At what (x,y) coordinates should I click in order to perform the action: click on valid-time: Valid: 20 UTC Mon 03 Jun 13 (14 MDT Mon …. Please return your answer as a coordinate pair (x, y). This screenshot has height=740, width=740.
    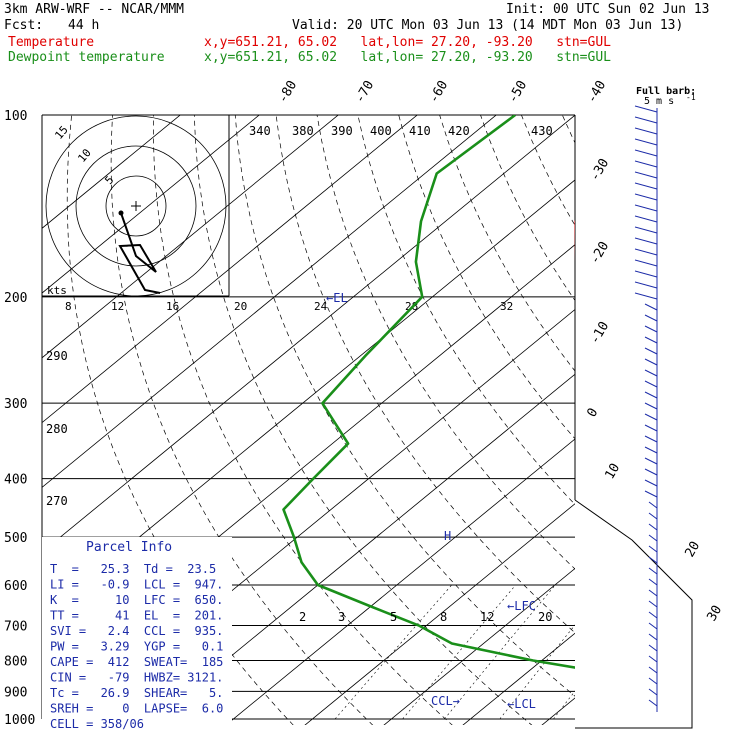
    Looking at the image, I should click on (488, 25).